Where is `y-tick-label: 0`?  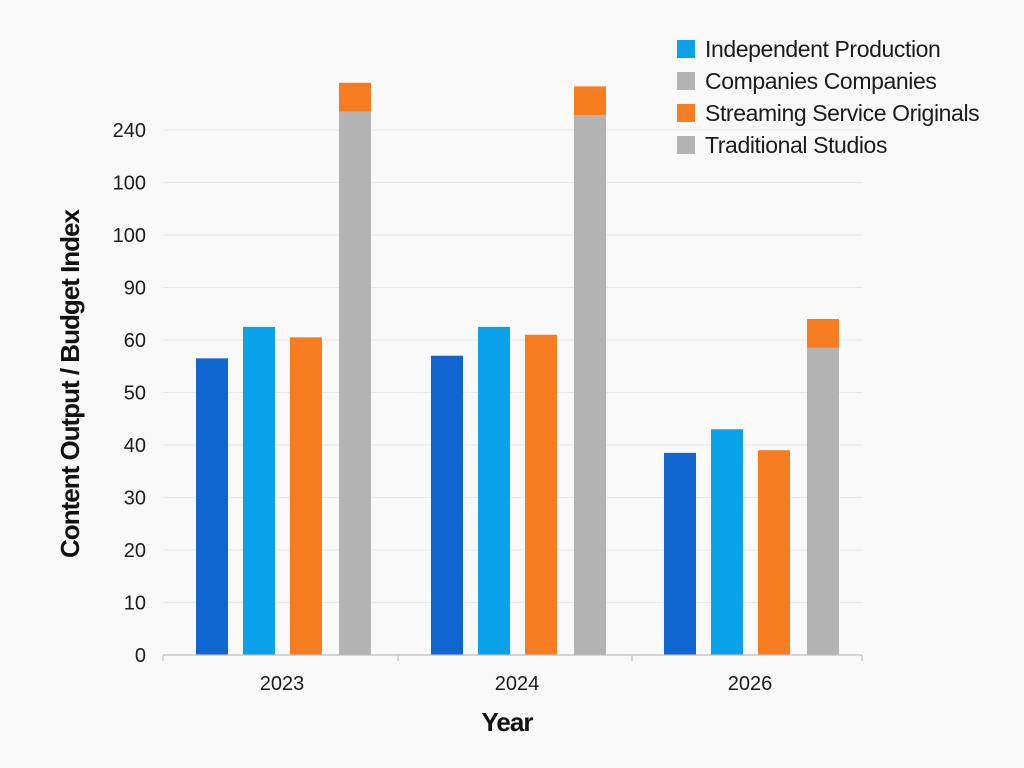 y-tick-label: 0 is located at coordinates (140, 656).